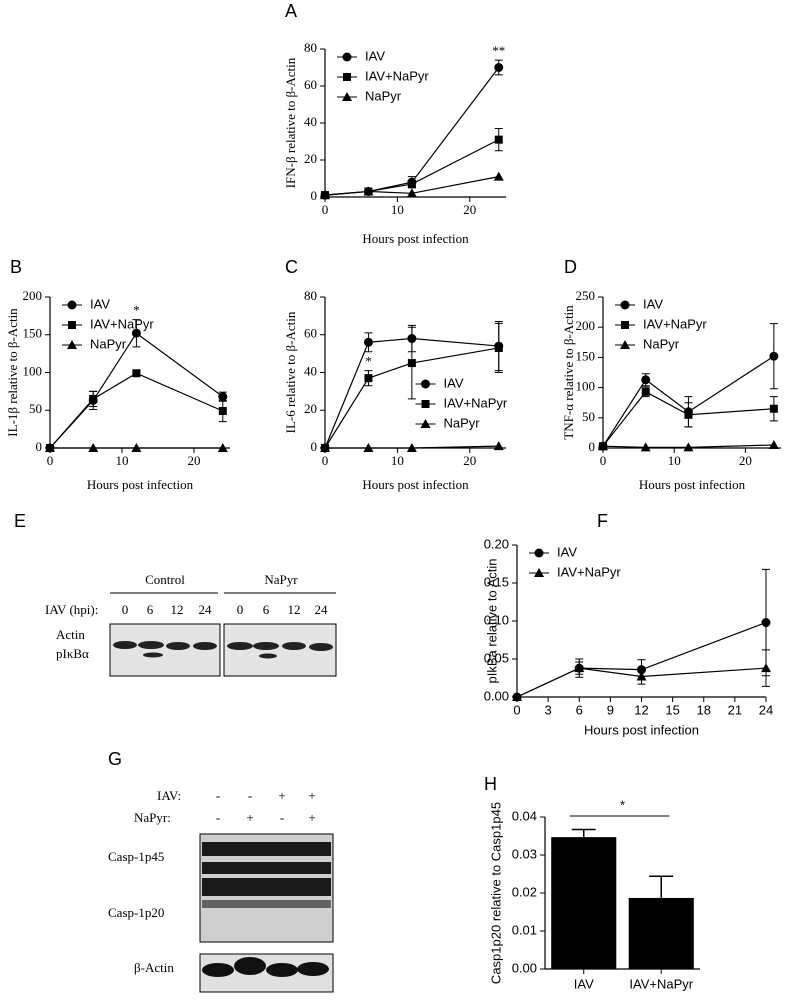 The image size is (793, 1007). Describe the element at coordinates (490, 784) in the screenshot. I see `panel-letter: H` at that location.